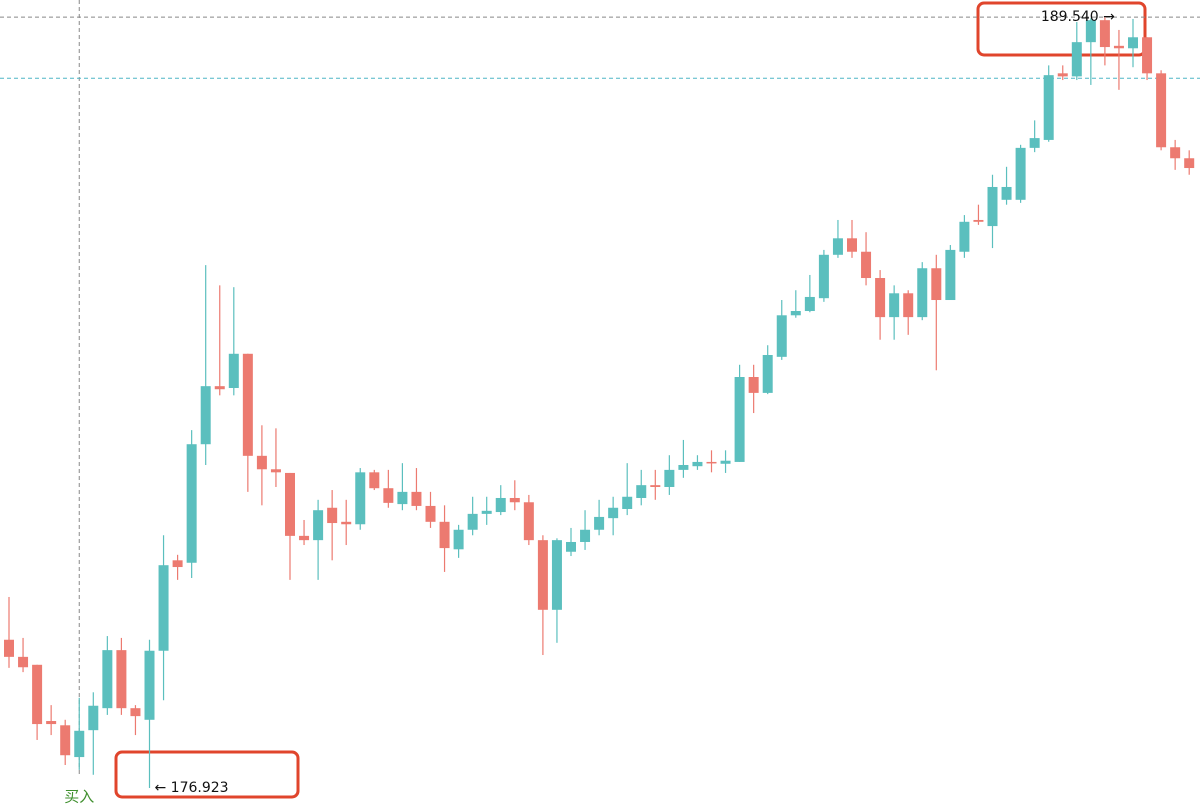 The width and height of the screenshot is (1200, 809). What do you see at coordinates (1078, 17) in the screenshot?
I see `high-label: 189.540 →` at bounding box center [1078, 17].